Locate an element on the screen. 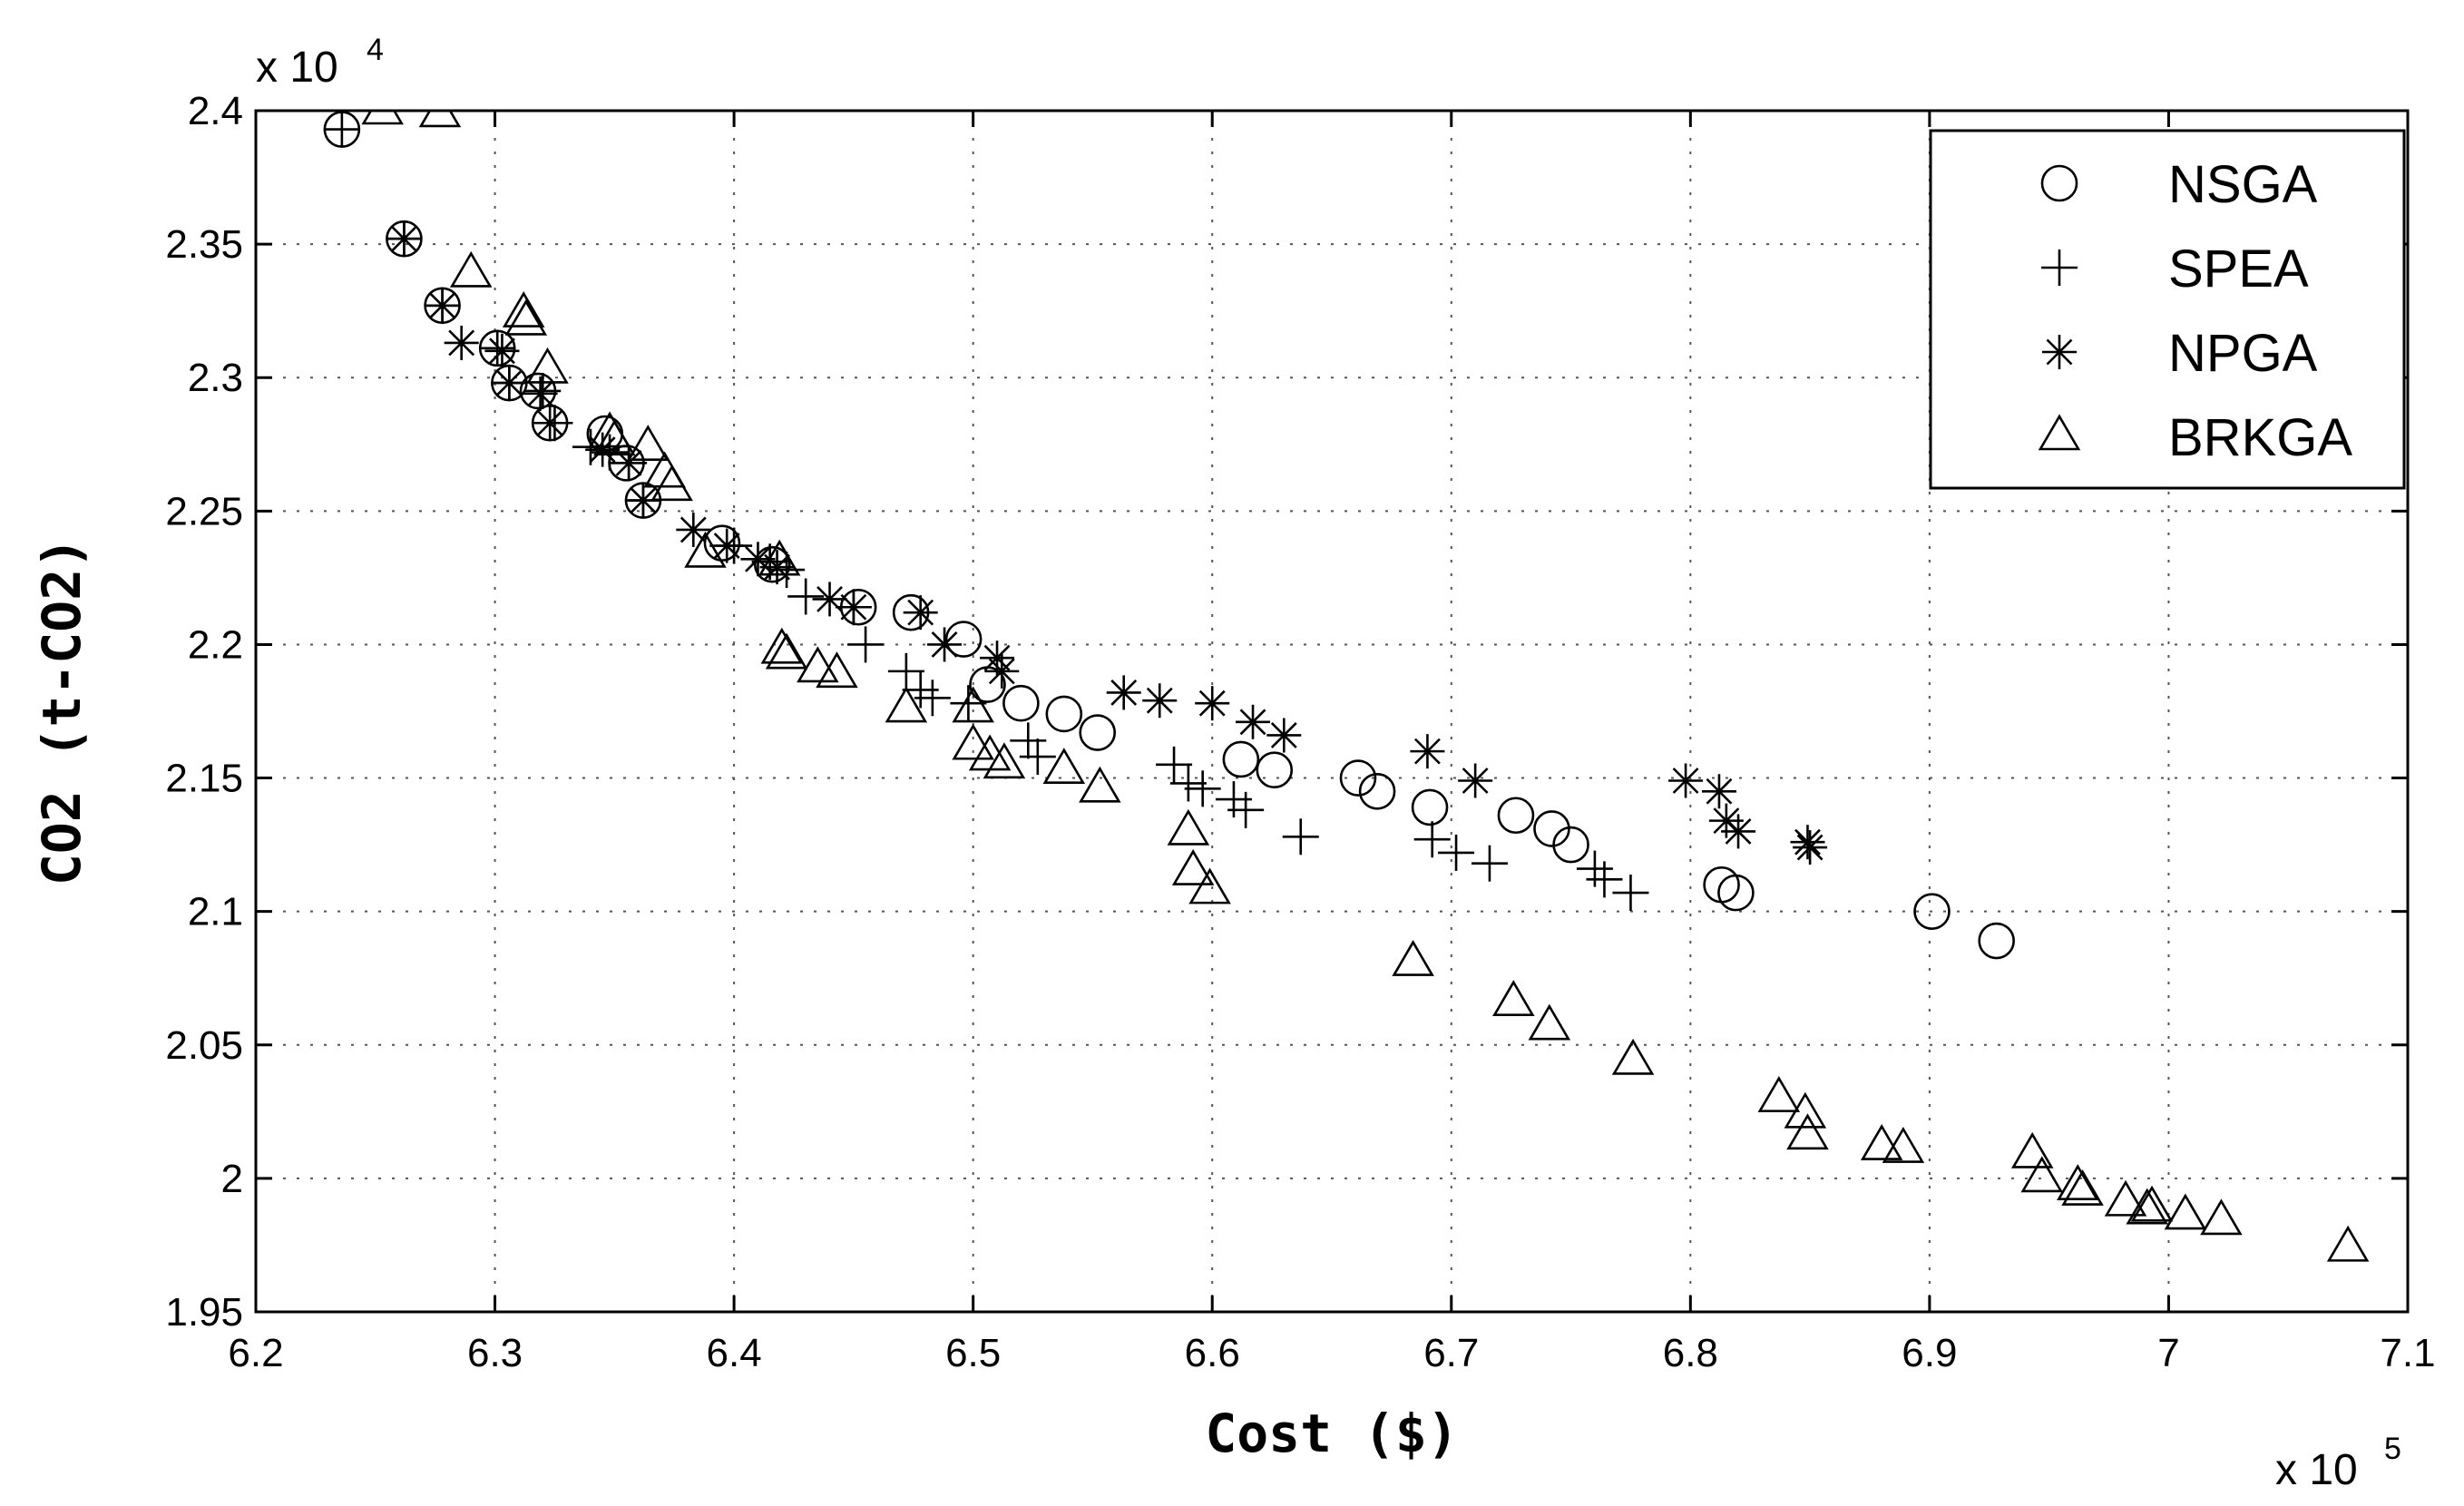 This screenshot has width=2464, height=1506. x-tick-label: 6.6 is located at coordinates (1212, 1353).